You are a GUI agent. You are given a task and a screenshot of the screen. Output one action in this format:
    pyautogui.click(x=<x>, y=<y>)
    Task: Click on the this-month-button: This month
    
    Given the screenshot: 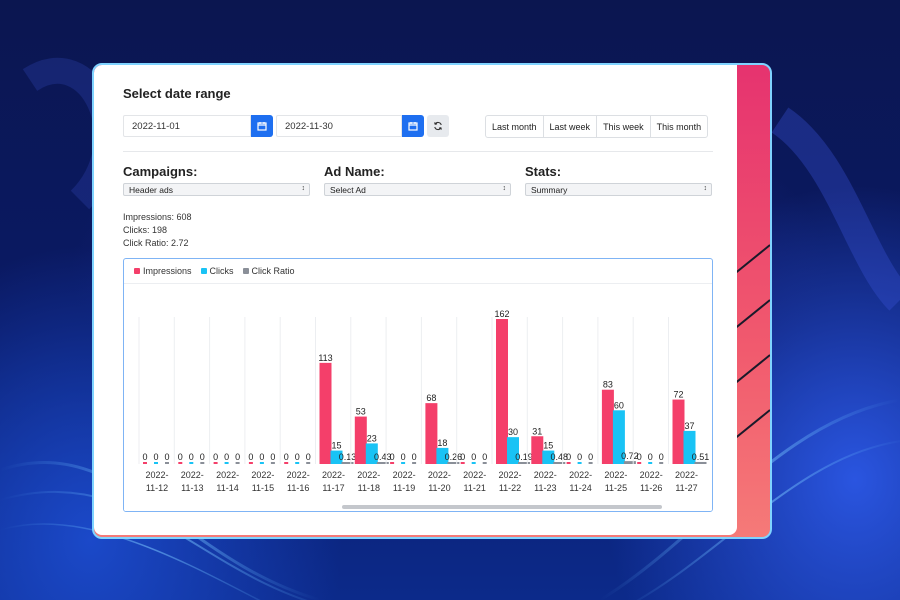 What is the action you would take?
    pyautogui.click(x=679, y=126)
    